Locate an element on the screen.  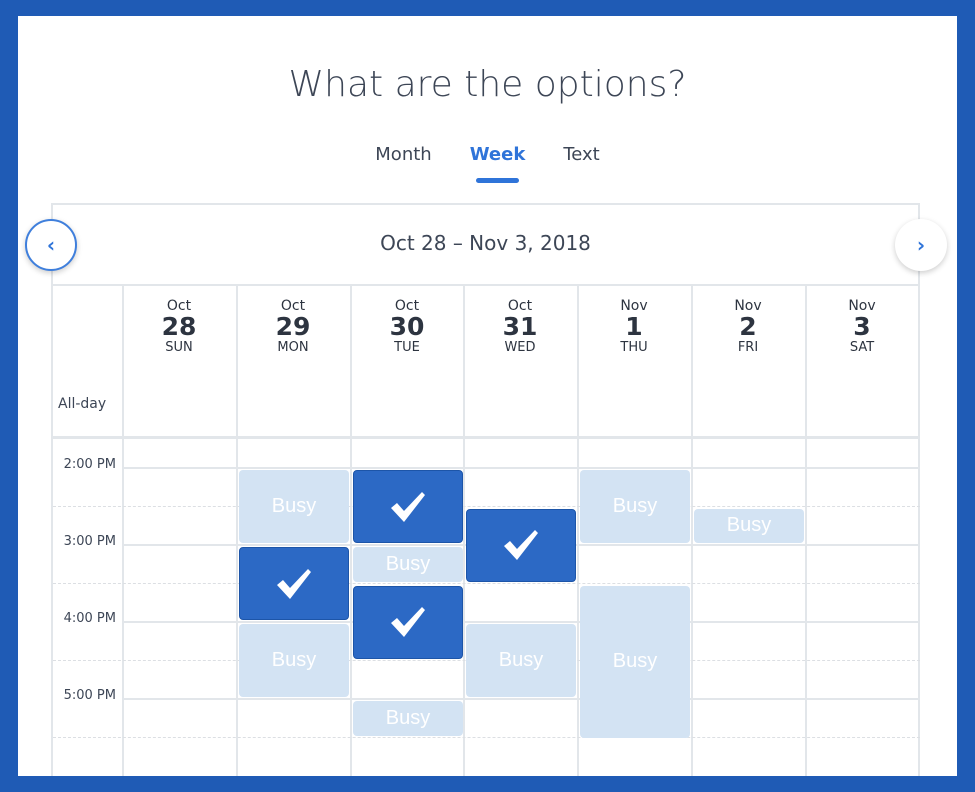
day-weekday: MON is located at coordinates (293, 347).